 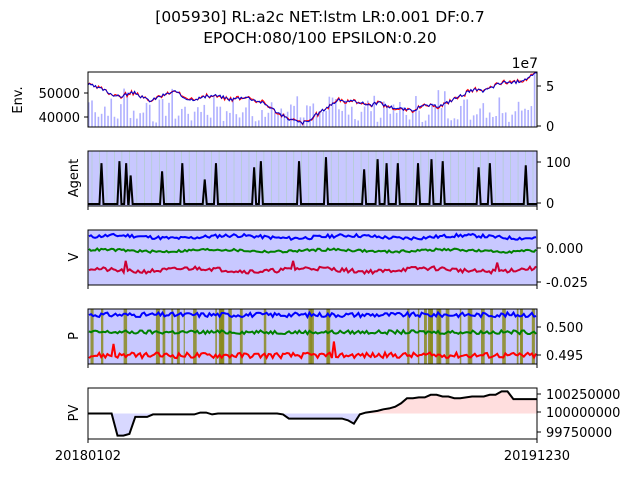 I want to click on env-tick-label-left-1: 50000, so click(x=59, y=94).